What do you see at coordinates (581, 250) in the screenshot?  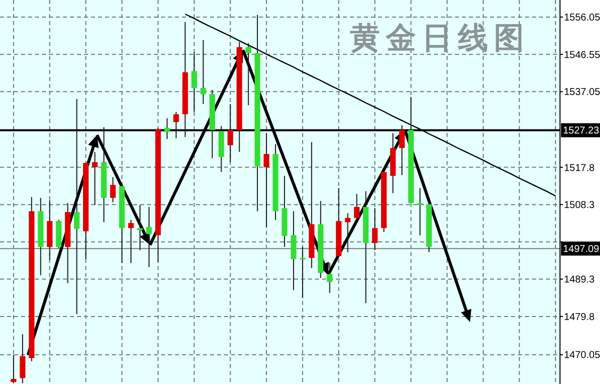 I see `ref-line-label: 1497.09` at bounding box center [581, 250].